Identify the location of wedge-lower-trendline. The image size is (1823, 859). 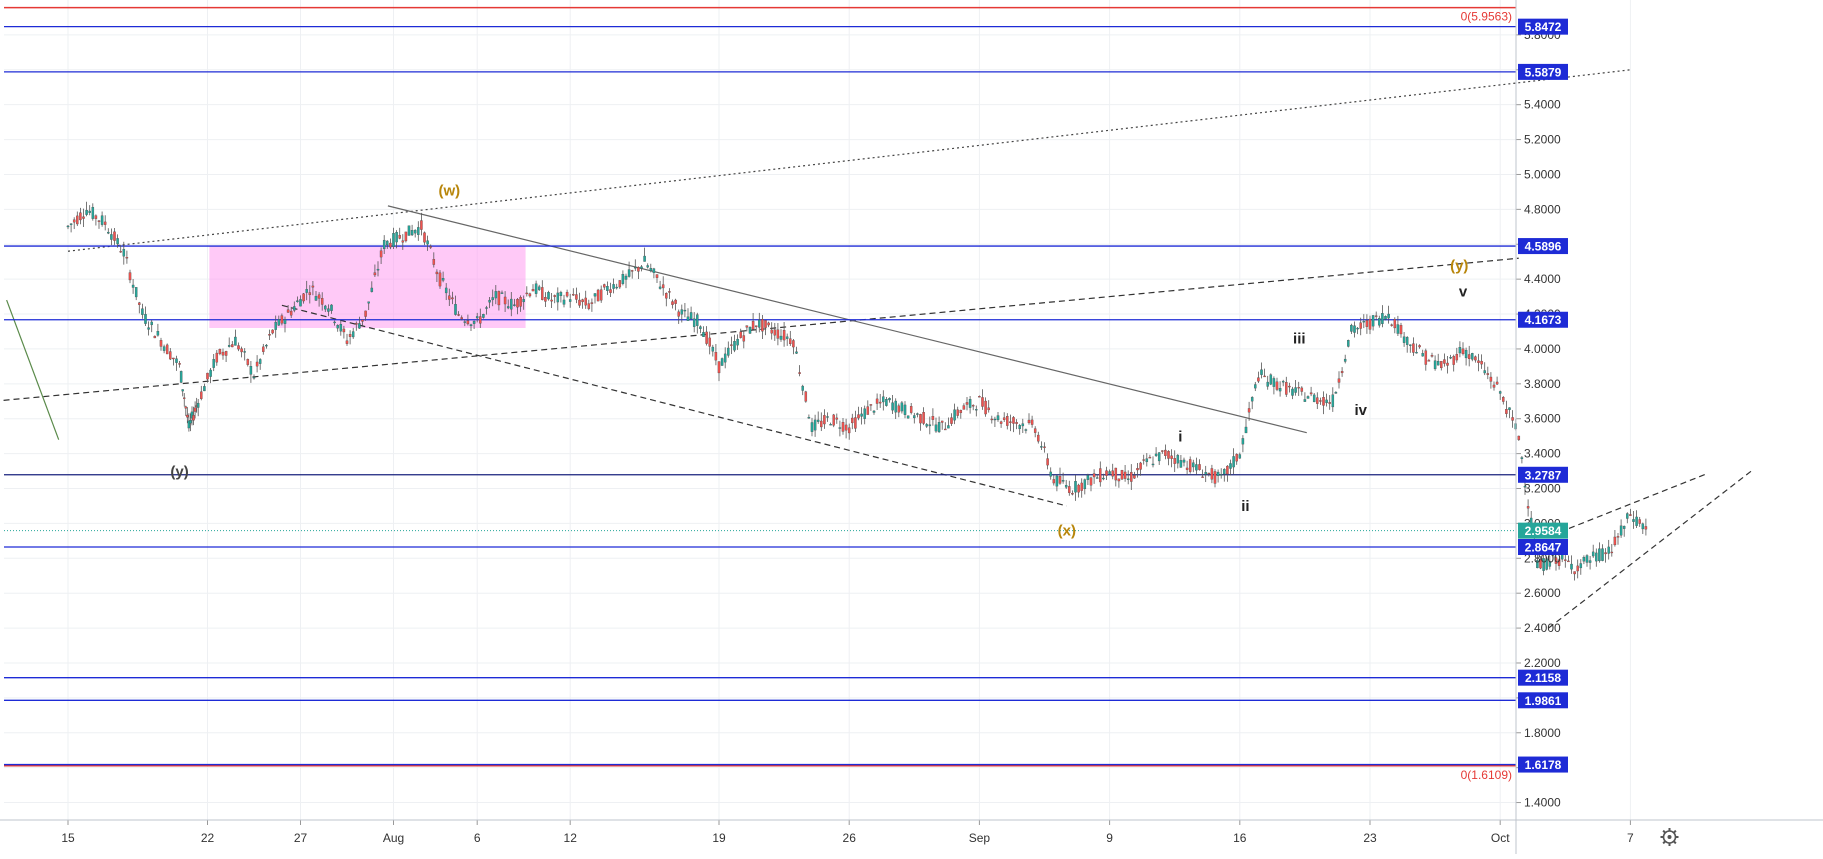
(1650, 549).